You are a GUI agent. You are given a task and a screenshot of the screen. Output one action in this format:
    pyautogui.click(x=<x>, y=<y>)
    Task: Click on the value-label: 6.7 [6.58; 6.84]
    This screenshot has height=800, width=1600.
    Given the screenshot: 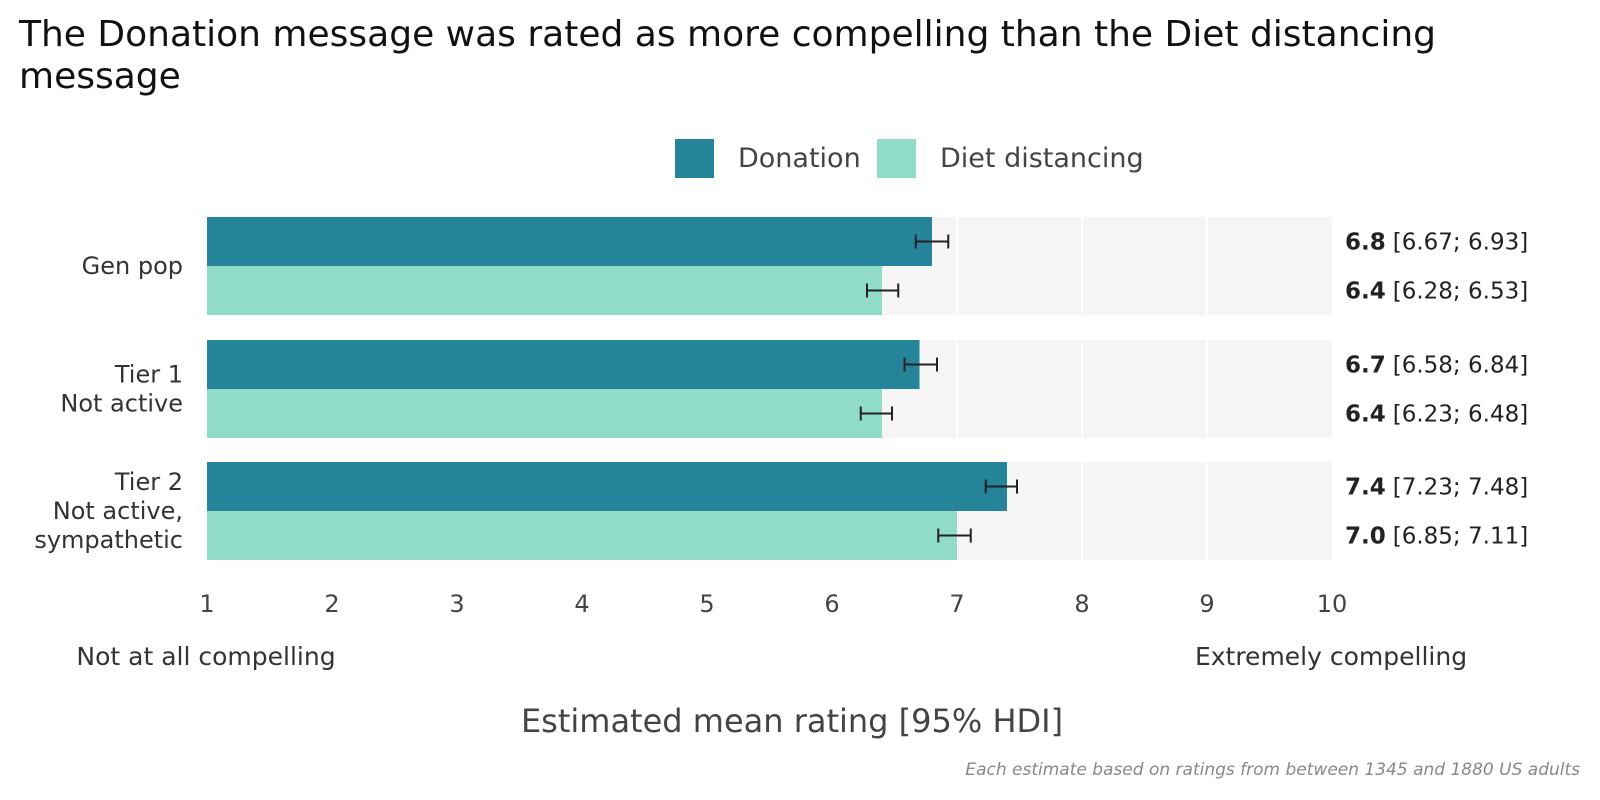 What is the action you would take?
    pyautogui.click(x=1436, y=366)
    